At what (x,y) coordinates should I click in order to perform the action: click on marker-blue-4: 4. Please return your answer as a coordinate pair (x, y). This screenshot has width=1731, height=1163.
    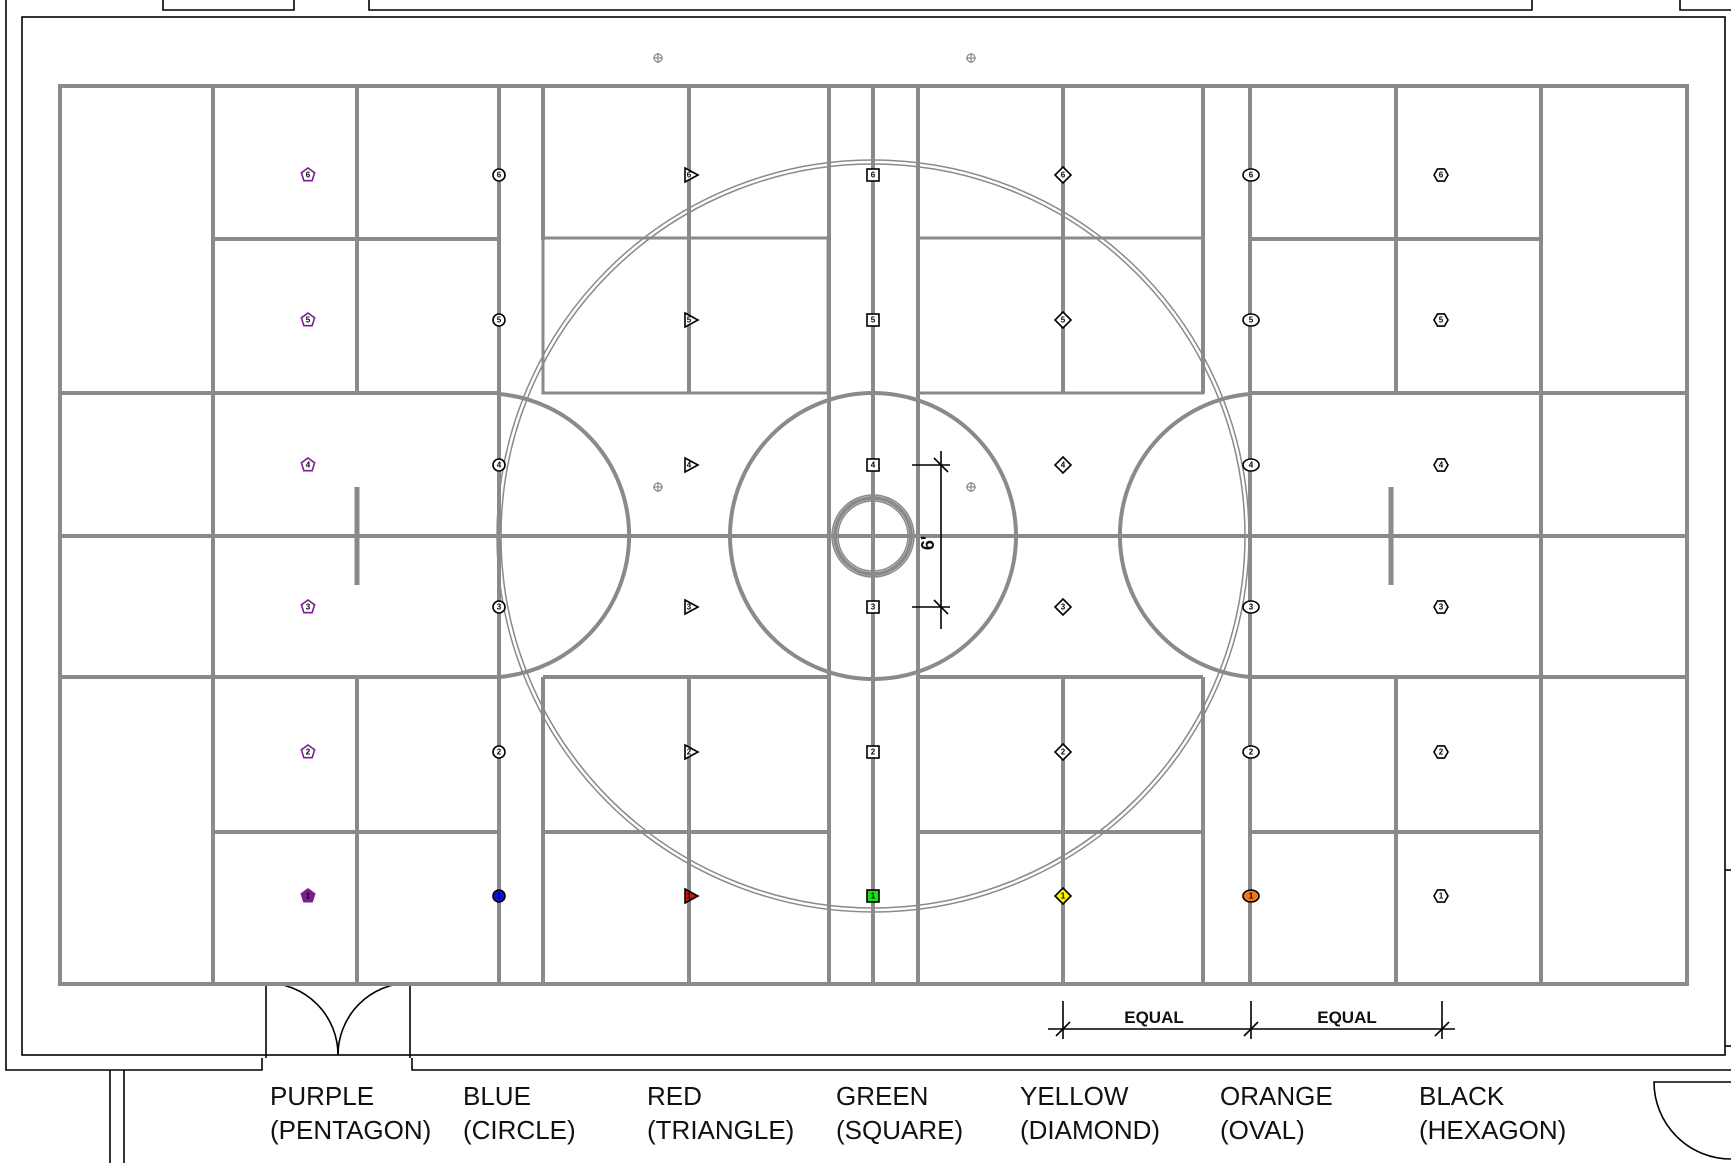
    Looking at the image, I should click on (499, 465).